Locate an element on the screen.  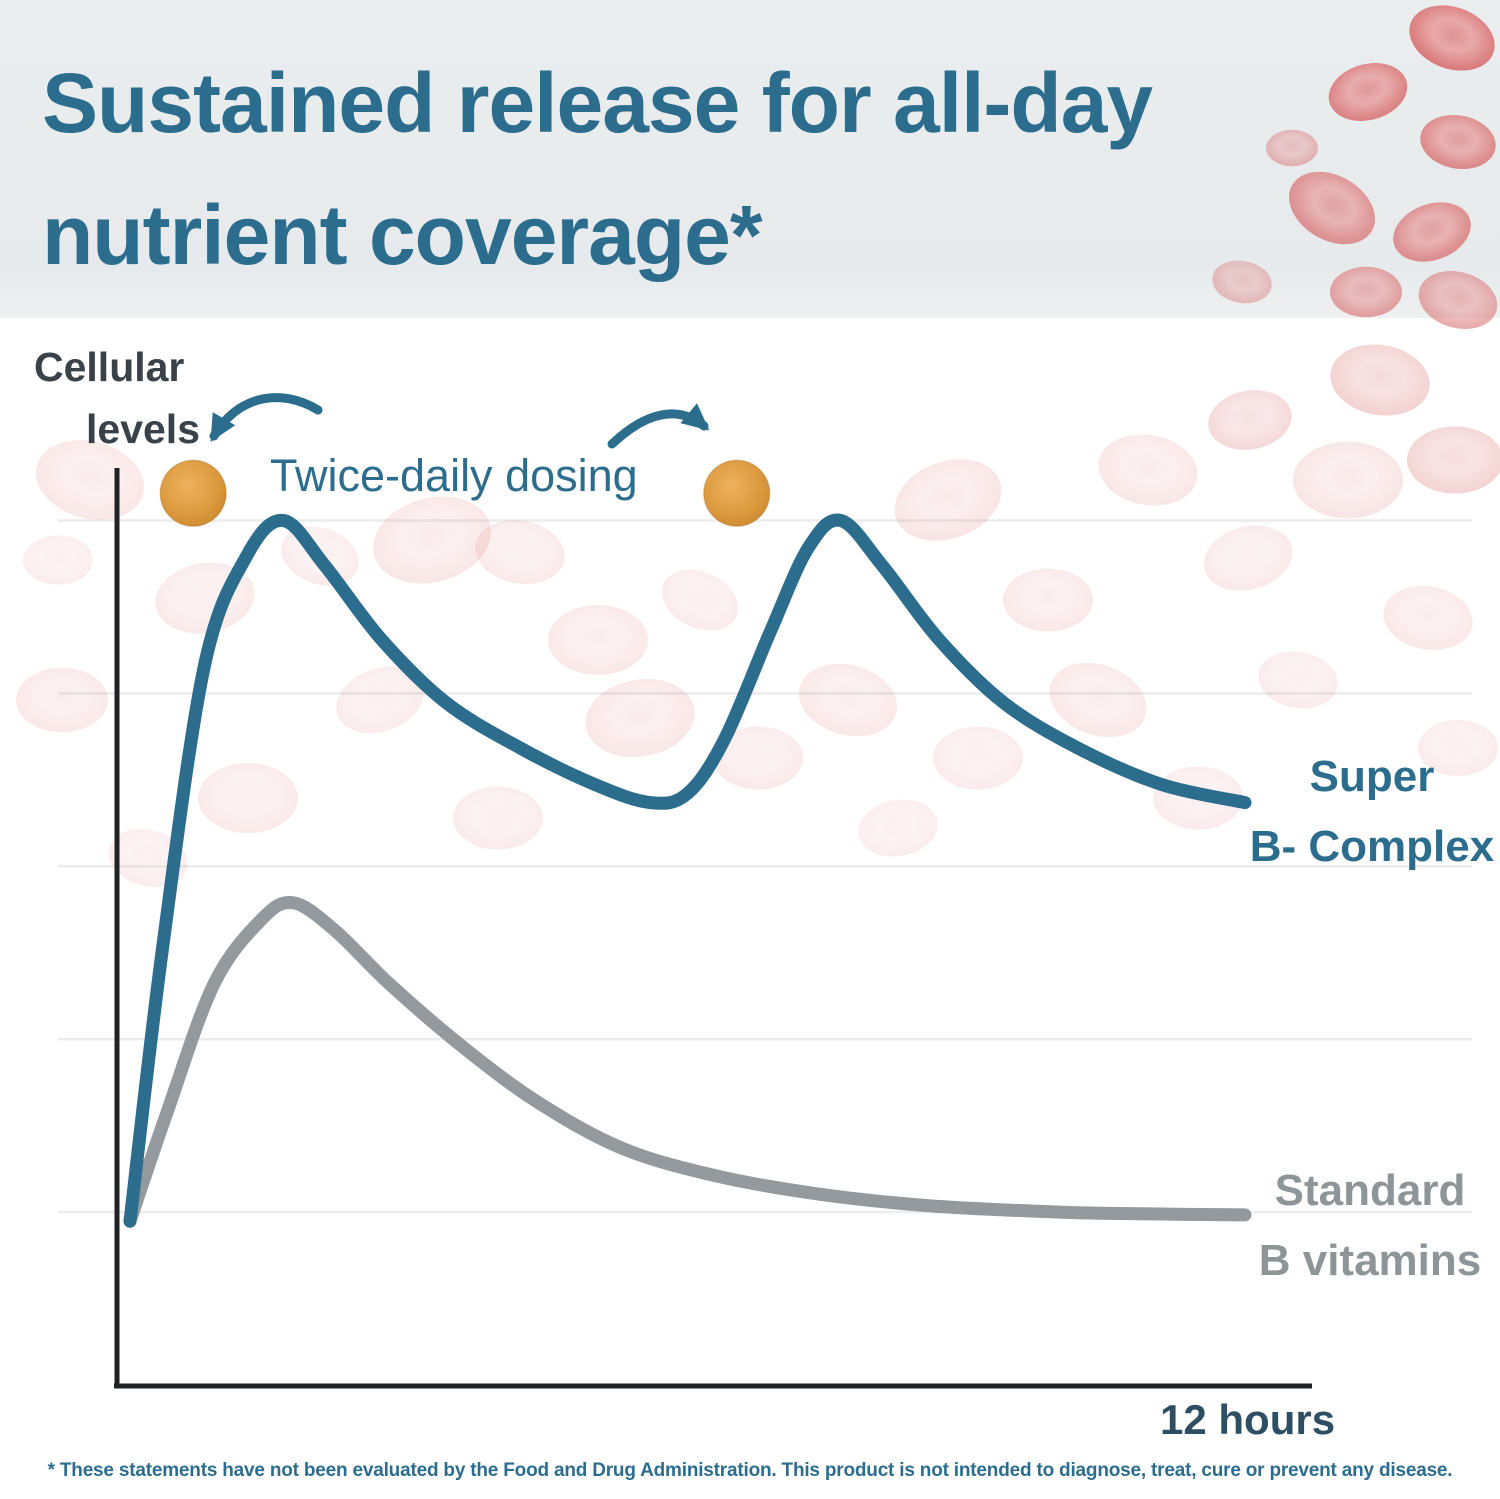
dose-pill-icons is located at coordinates (465, 493).